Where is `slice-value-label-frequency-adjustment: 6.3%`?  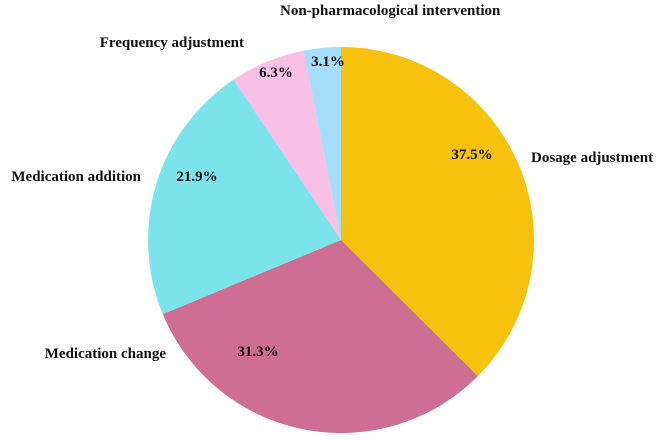 slice-value-label-frequency-adjustment: 6.3% is located at coordinates (276, 73).